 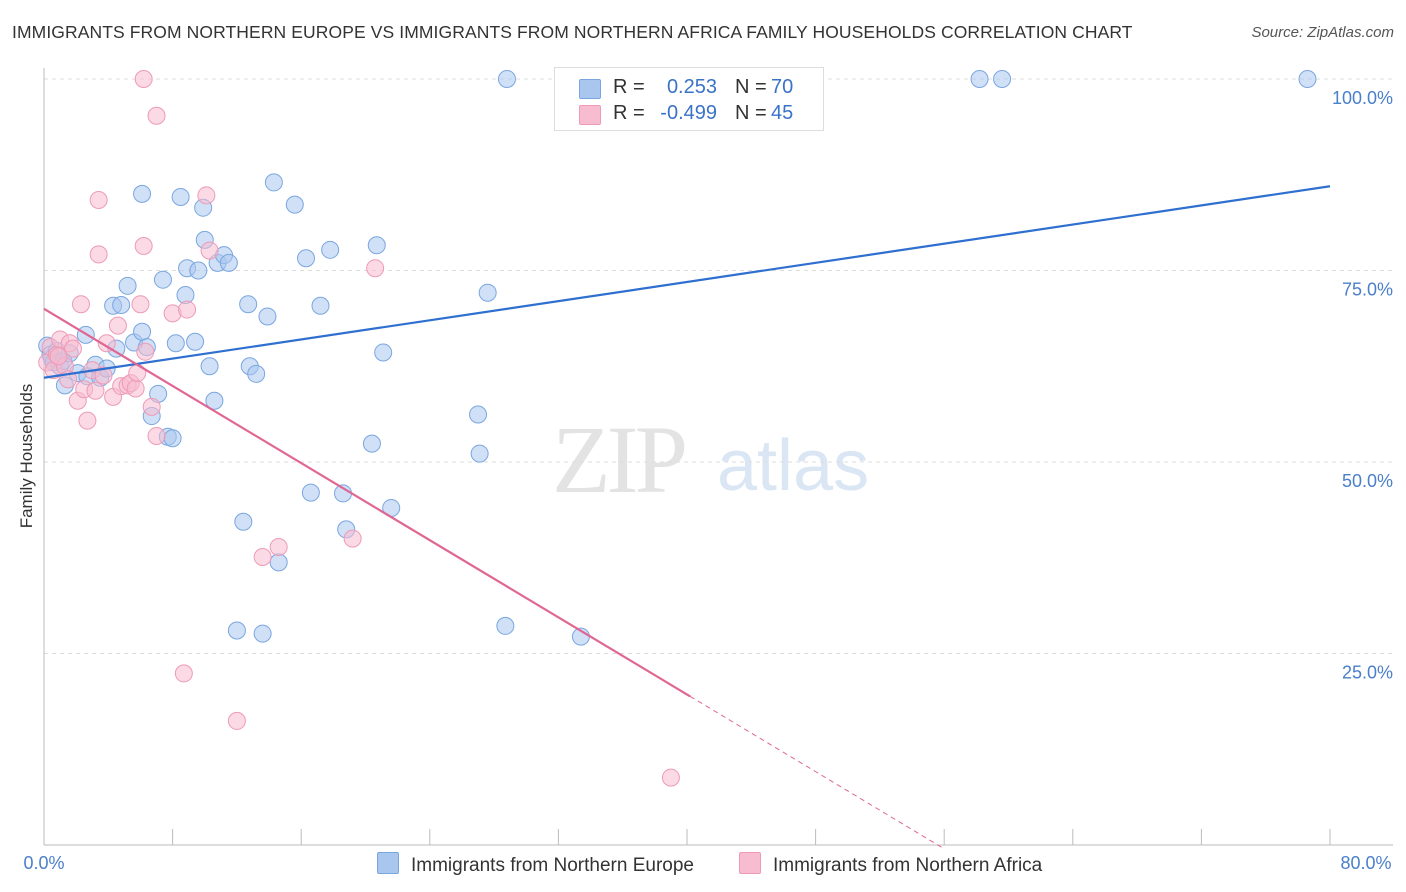 What do you see at coordinates (1367, 481) in the screenshot?
I see `y-tick-label-50: 50.0%` at bounding box center [1367, 481].